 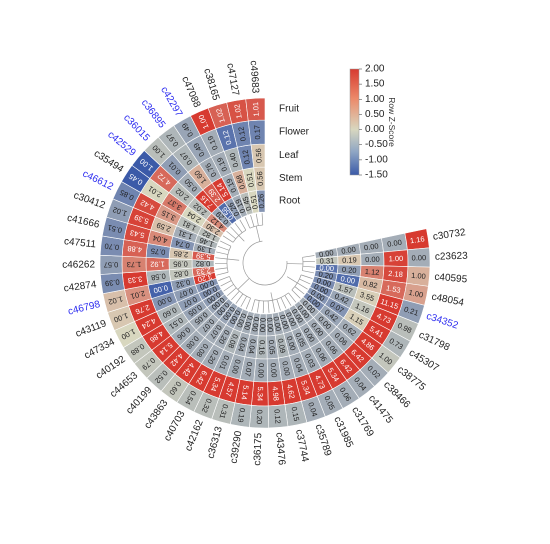 I want to click on heatmap-row-c40703: 0.000.200.206.420.54, so click(x=210, y=359).